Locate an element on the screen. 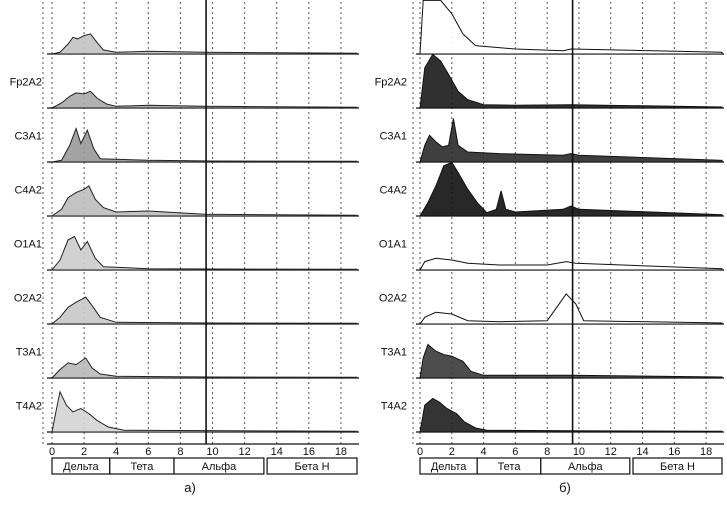 Image resolution: width=727 pixels, height=505 pixels. panel-caption: а) is located at coordinates (190, 487).